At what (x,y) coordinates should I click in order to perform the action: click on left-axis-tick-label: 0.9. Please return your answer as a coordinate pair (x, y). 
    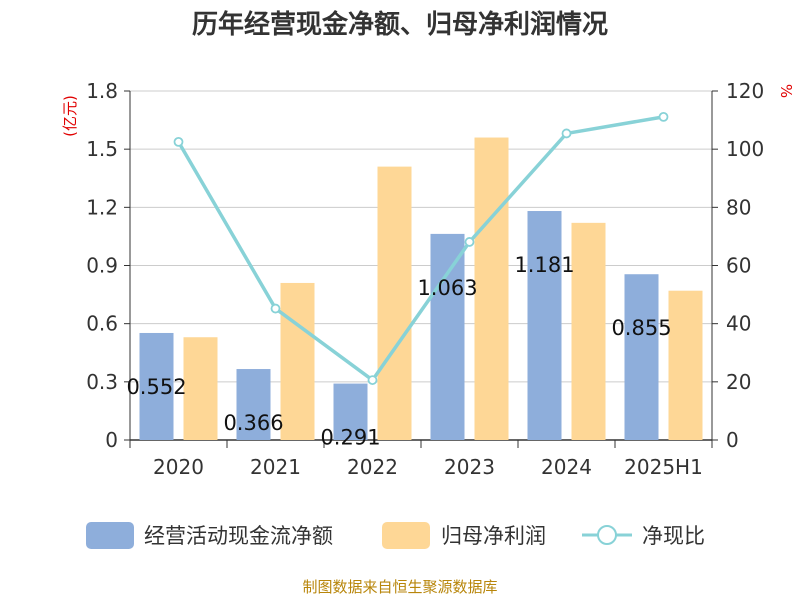
    Looking at the image, I should click on (102, 266).